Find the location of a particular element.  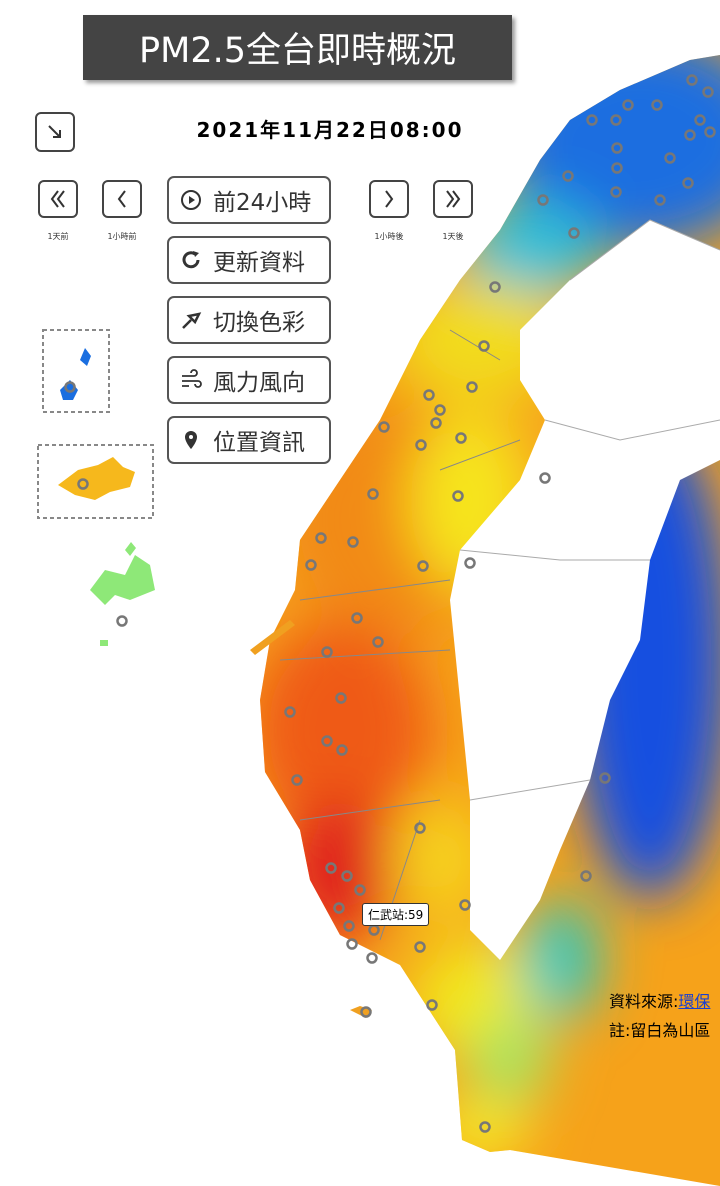

nav-label: 1小時前 is located at coordinates (122, 236).